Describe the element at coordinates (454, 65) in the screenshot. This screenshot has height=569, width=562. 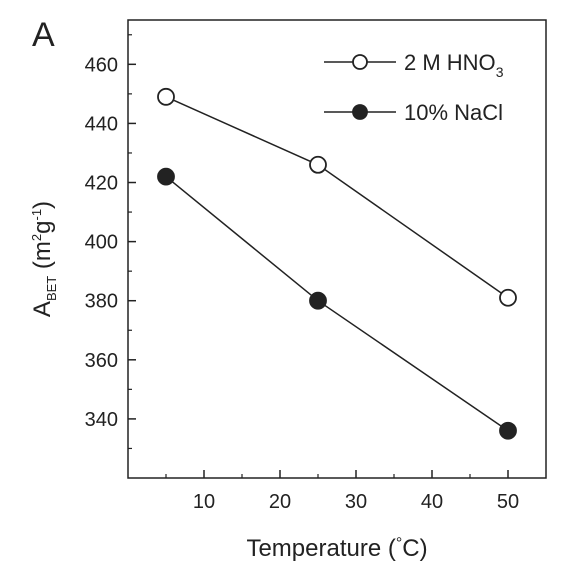
I see `legend-label-hno3: 2 M HNO3` at that location.